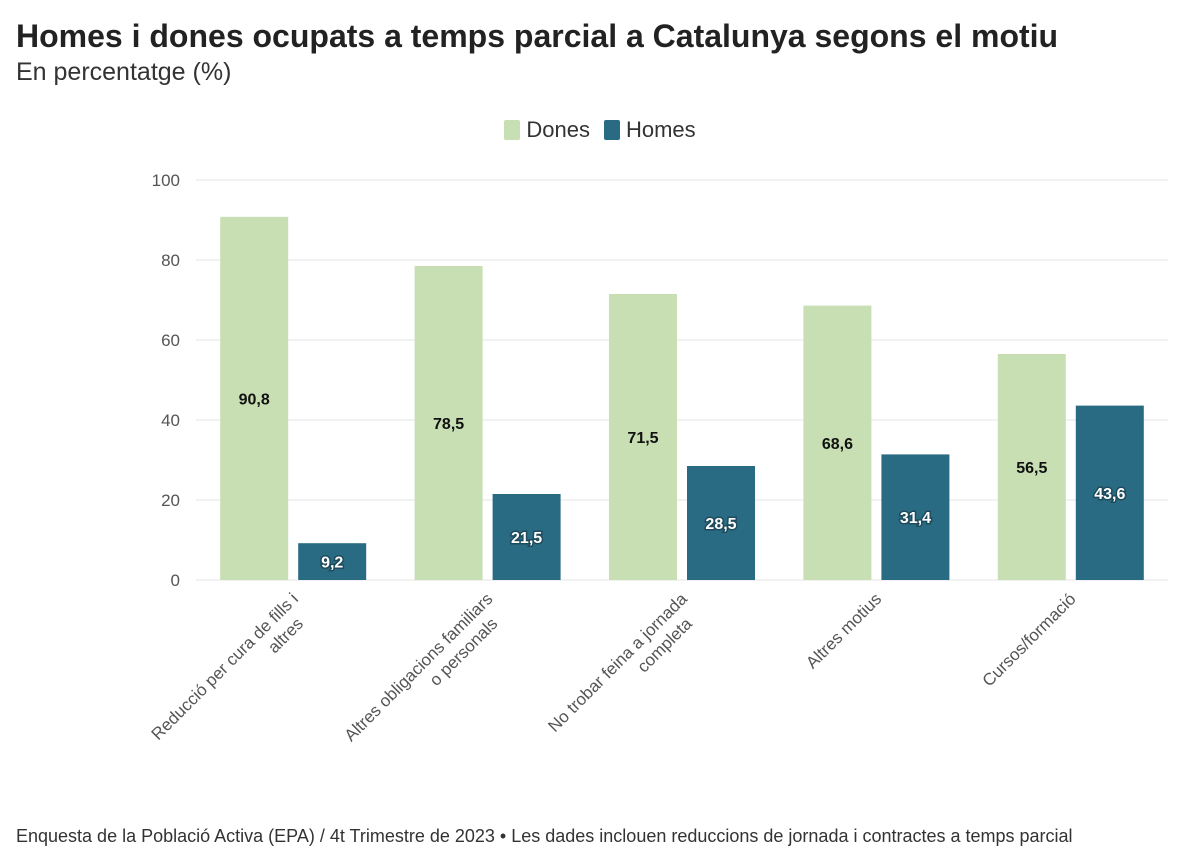 The image size is (1200, 867). Describe the element at coordinates (170, 260) in the screenshot. I see `y-tick-label: 80` at that location.